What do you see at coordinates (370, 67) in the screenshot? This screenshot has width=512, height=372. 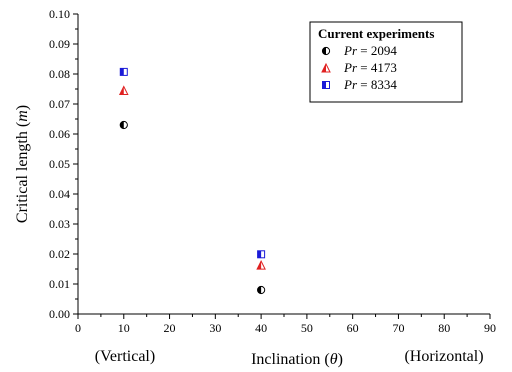 I see `legend-label-2: Pr = 4173` at bounding box center [370, 67].